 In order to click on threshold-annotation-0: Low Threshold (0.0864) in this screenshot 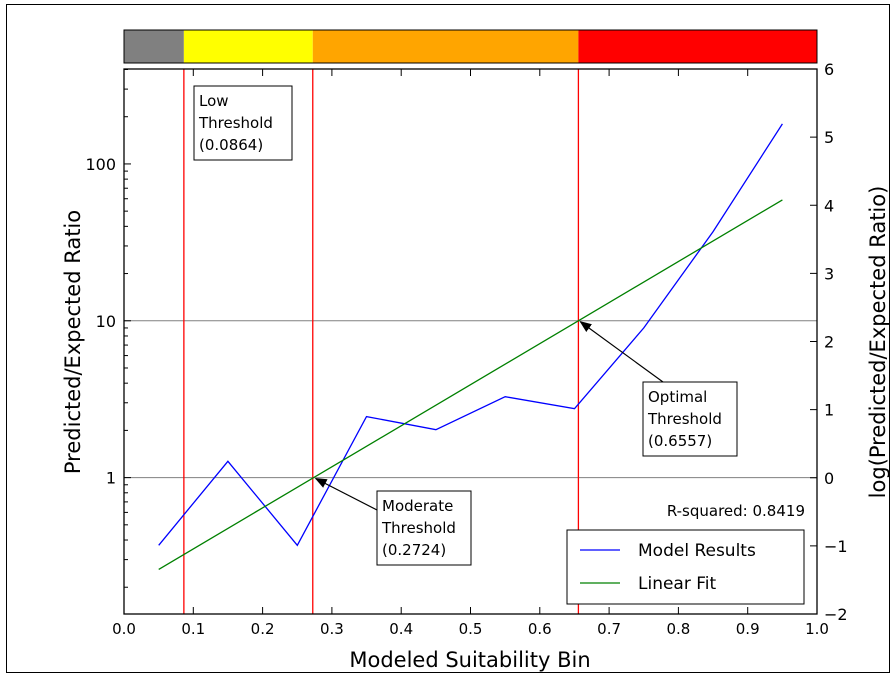, I will do `click(243, 123)`.